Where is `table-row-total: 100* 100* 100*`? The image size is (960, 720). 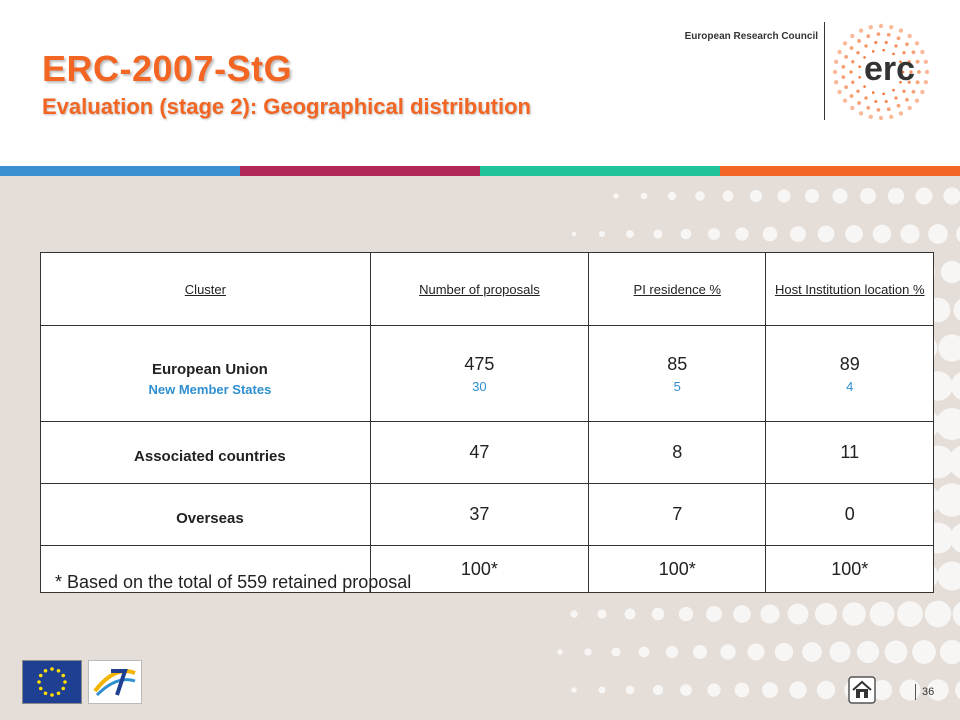 table-row-total: 100* 100* 100* is located at coordinates (487, 569).